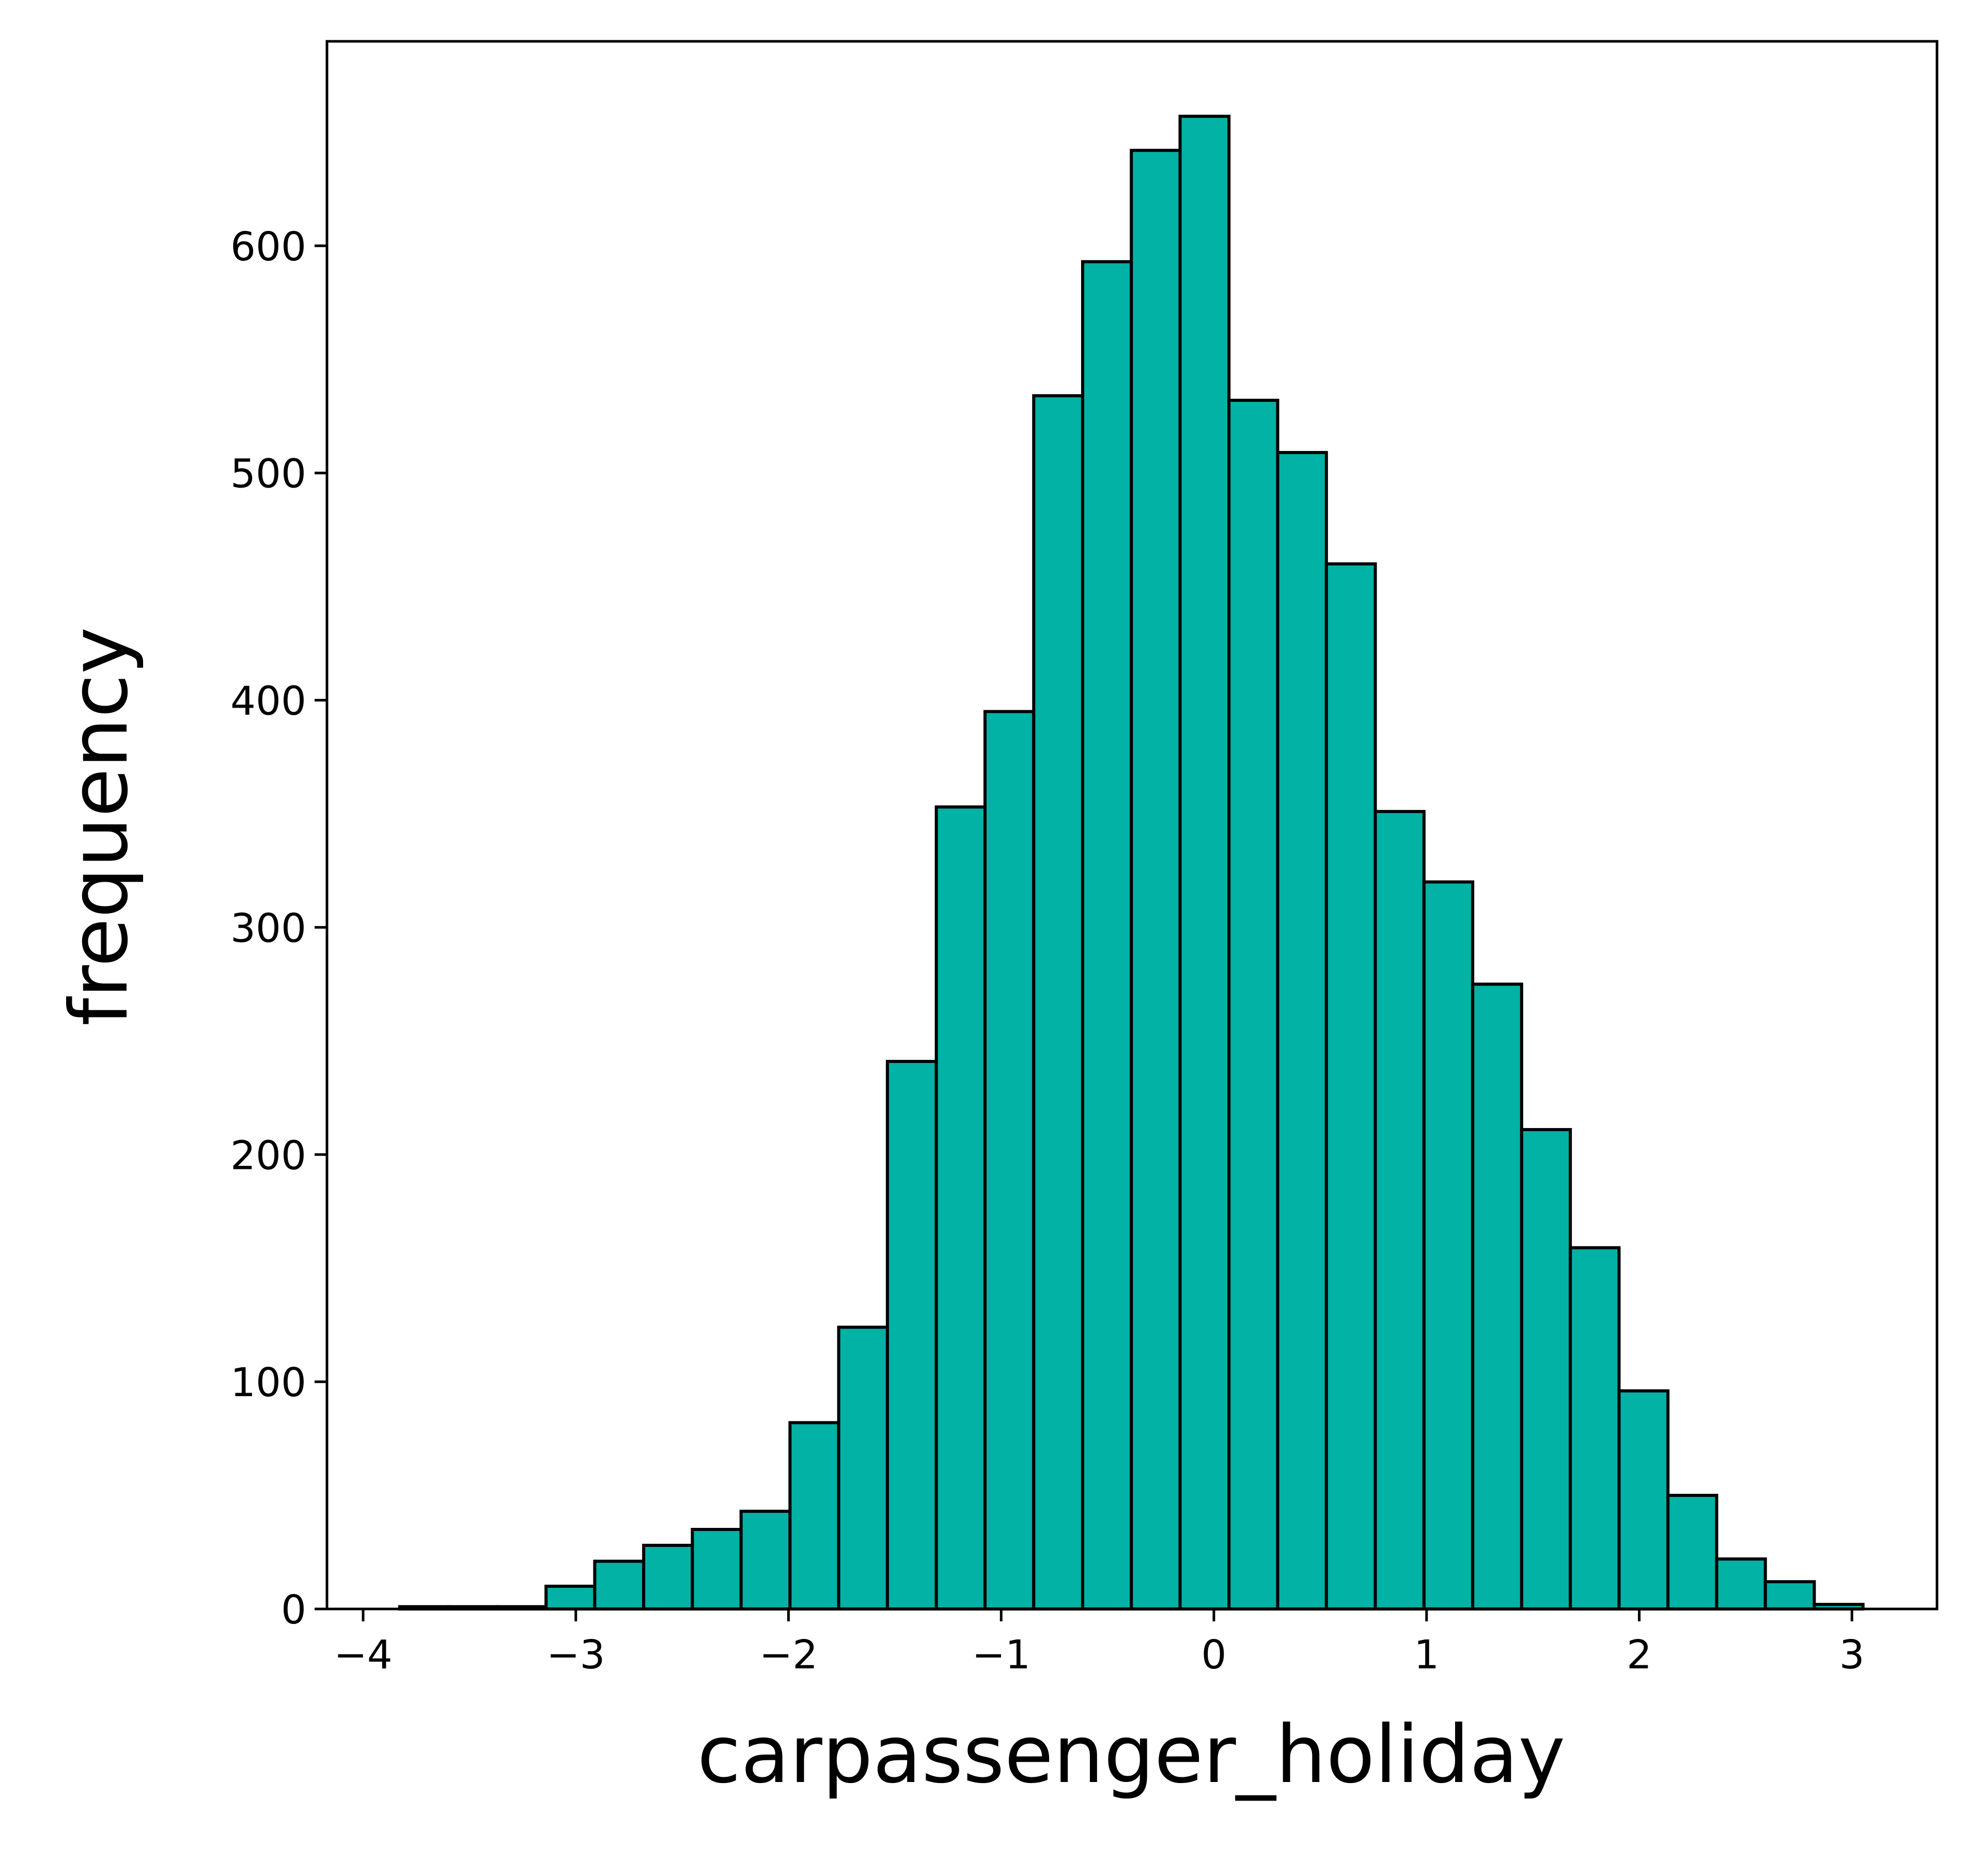  What do you see at coordinates (1214, 1655) in the screenshot?
I see `x-tick-label: 0` at bounding box center [1214, 1655].